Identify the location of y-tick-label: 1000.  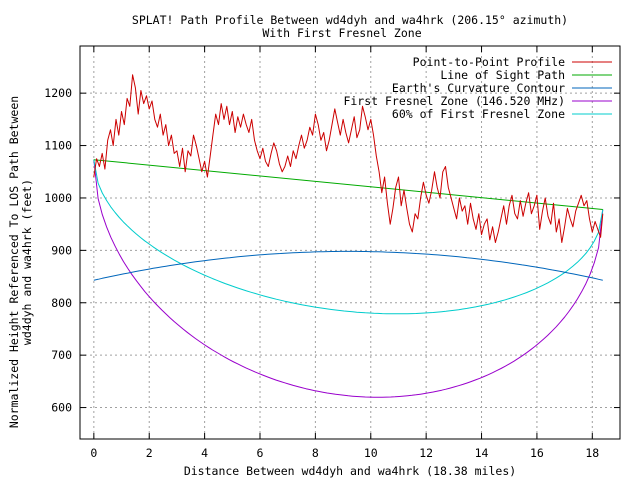
(58, 198).